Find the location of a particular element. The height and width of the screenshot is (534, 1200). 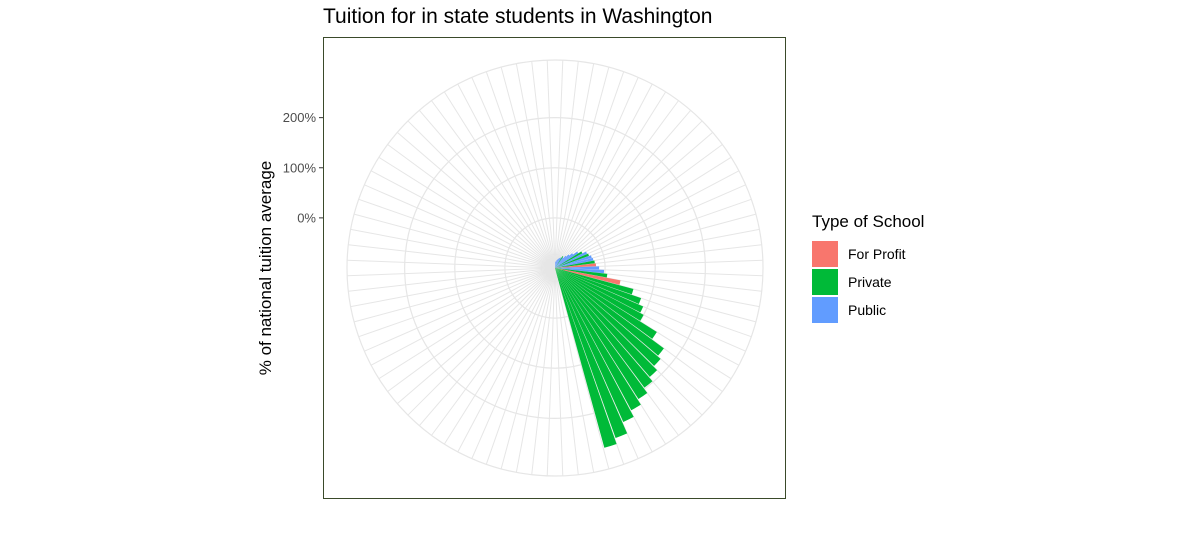

legend-item-for-profit: For Profit is located at coordinates (868, 254).